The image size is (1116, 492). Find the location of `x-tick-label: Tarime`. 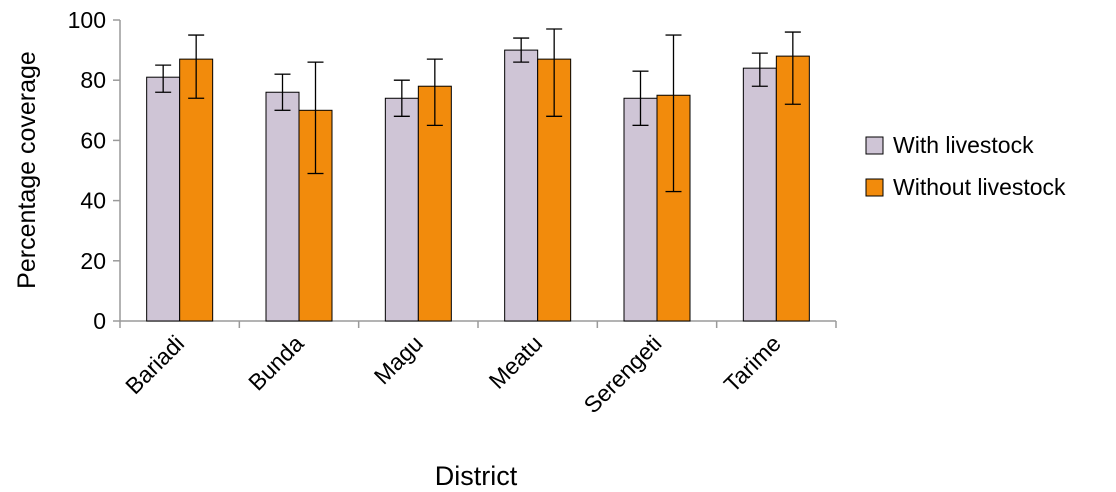

x-tick-label: Tarime is located at coordinates (752, 363).